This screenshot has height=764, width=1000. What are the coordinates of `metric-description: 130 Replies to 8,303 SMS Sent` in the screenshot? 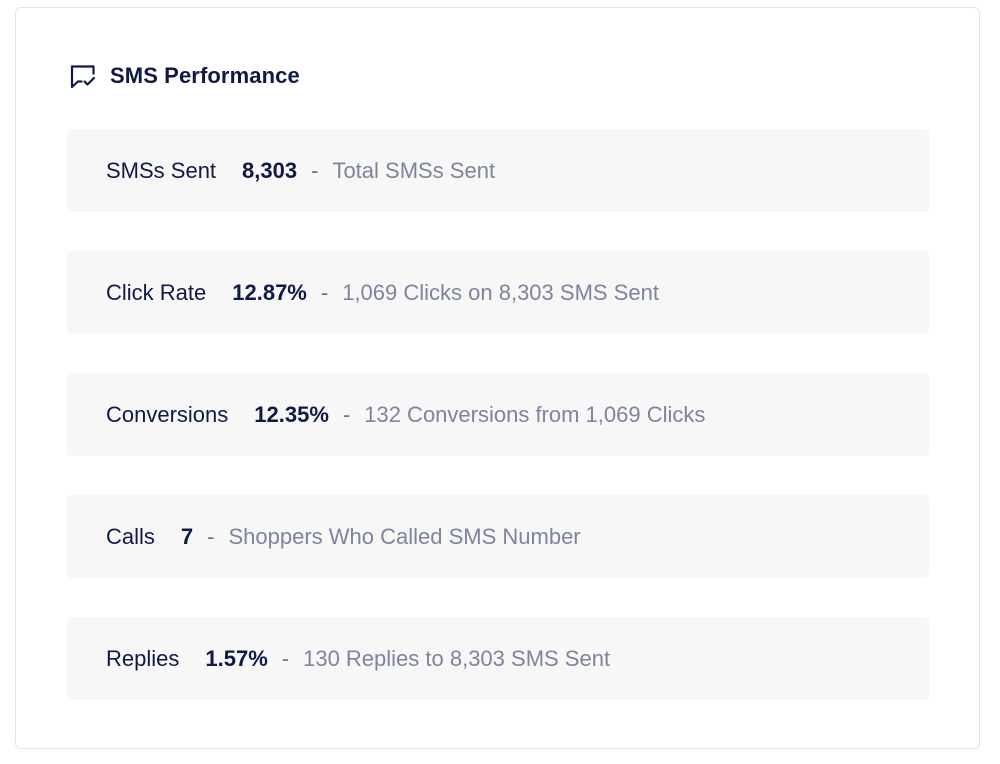 It's located at (457, 658).